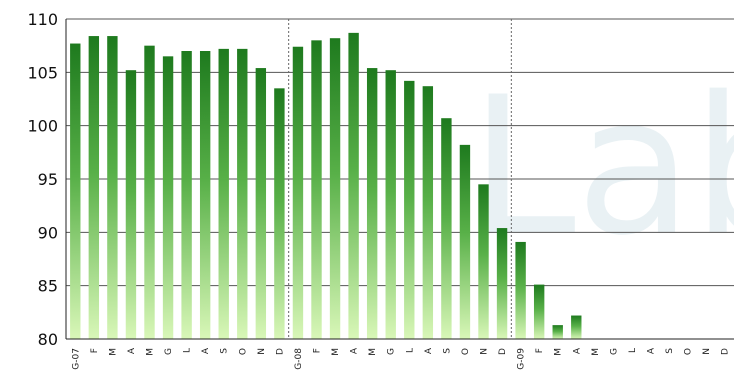 The width and height of the screenshot is (734, 380). Describe the element at coordinates (48, 179) in the screenshot. I see `y-tick-label: 95` at that location.